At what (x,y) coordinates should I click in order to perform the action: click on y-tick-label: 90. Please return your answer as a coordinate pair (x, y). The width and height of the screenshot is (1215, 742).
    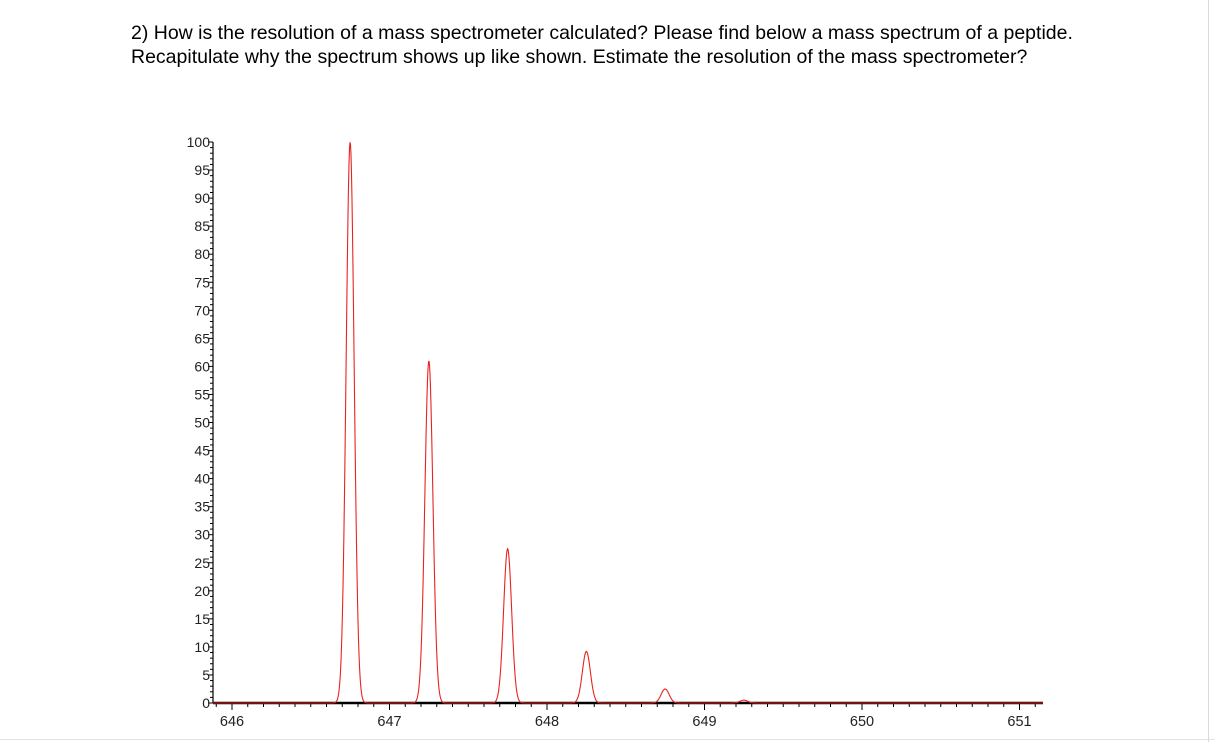
    Looking at the image, I should click on (202, 198).